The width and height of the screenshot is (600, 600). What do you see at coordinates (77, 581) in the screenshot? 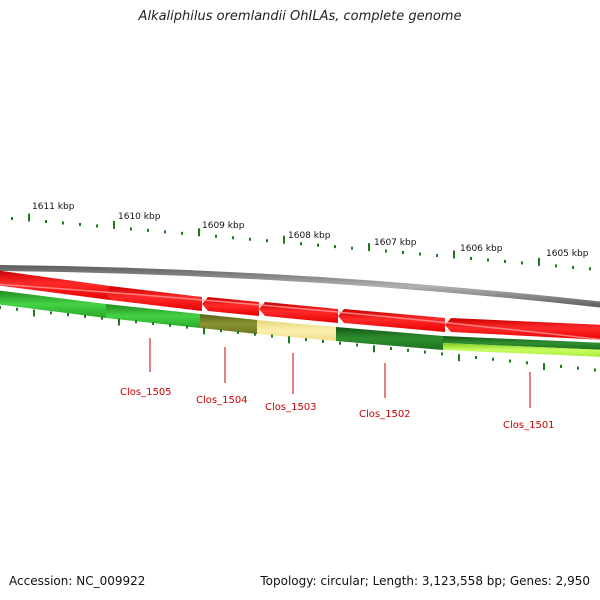
I see `accession-text: Accession: NC_009922` at bounding box center [77, 581].